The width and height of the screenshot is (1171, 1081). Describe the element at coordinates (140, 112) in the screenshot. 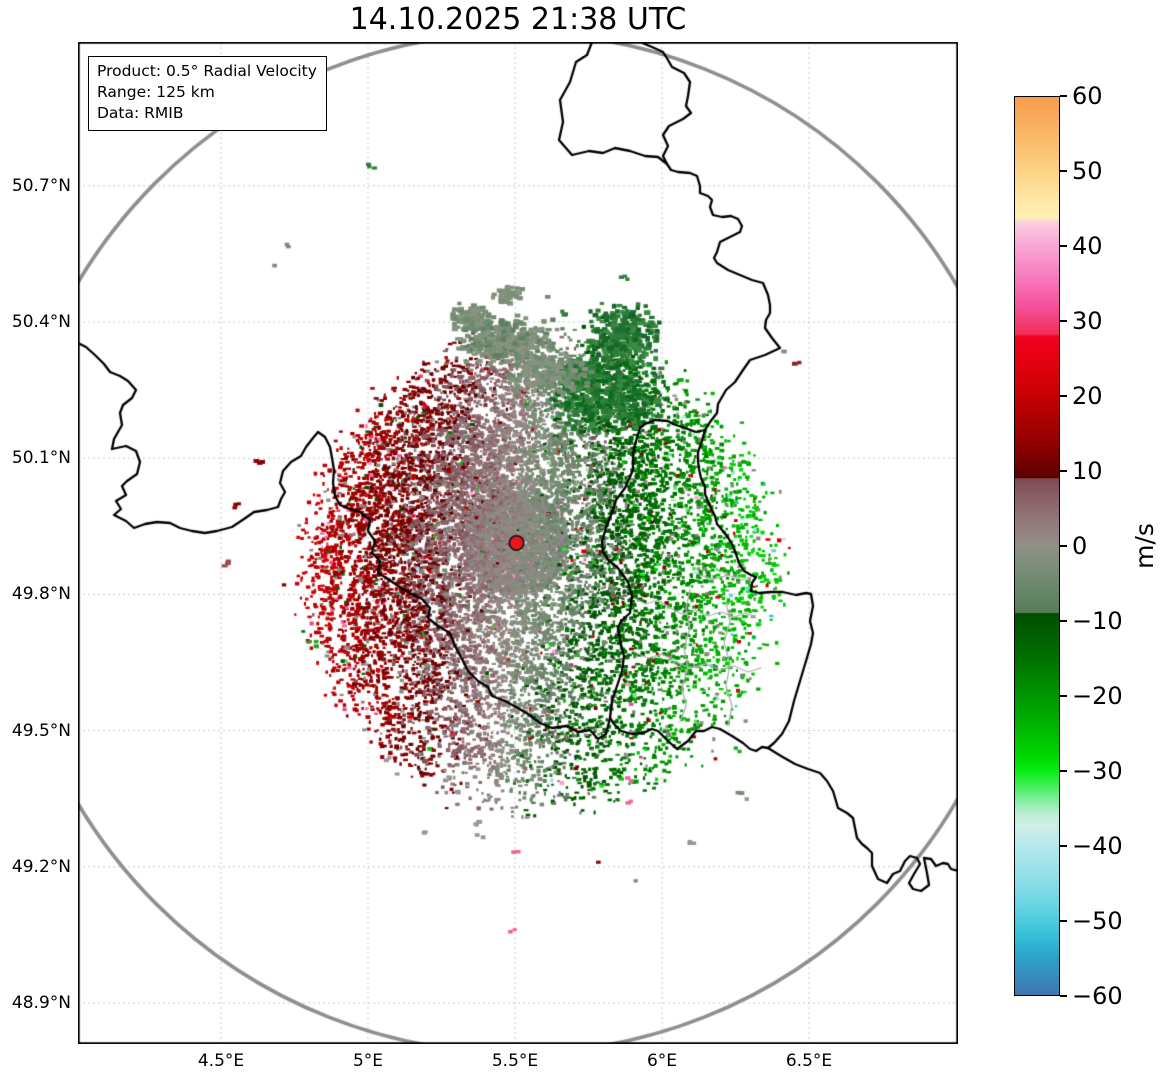

I see `info-data-source: Data: RMIB` at that location.